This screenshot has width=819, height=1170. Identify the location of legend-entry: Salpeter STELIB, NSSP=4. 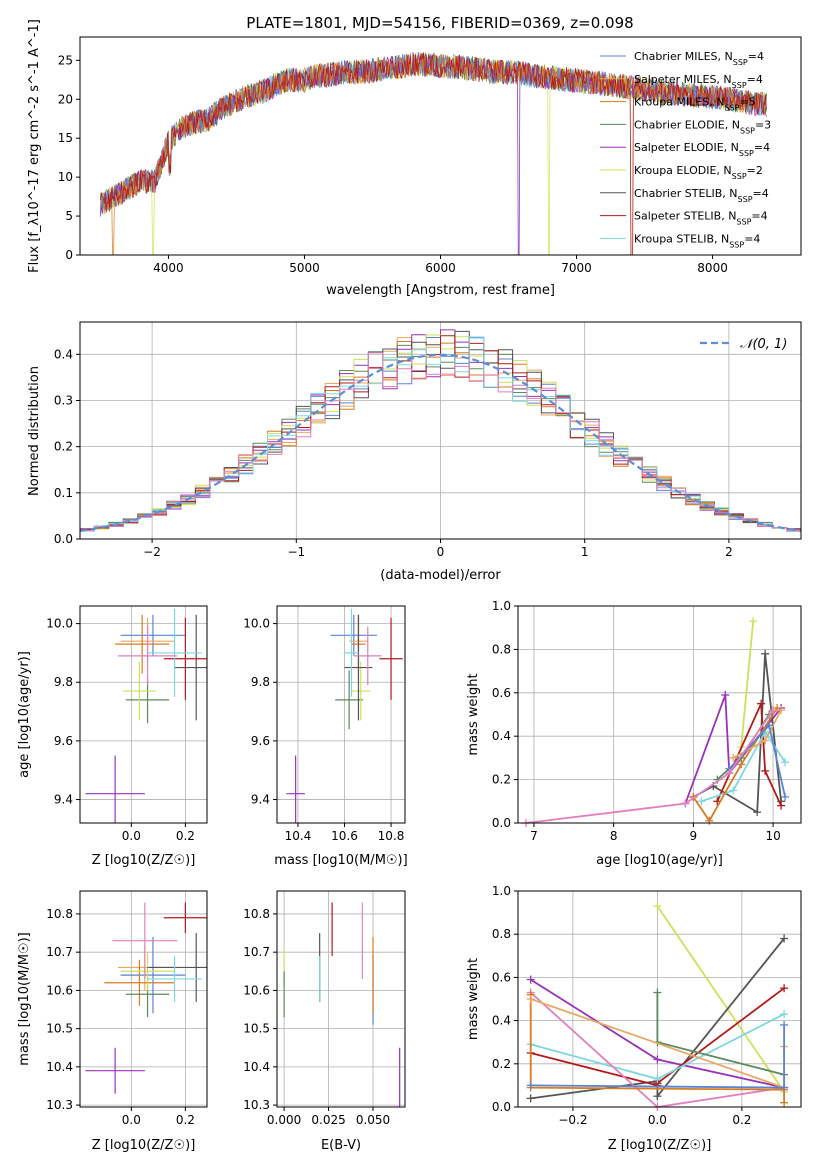
(701, 218).